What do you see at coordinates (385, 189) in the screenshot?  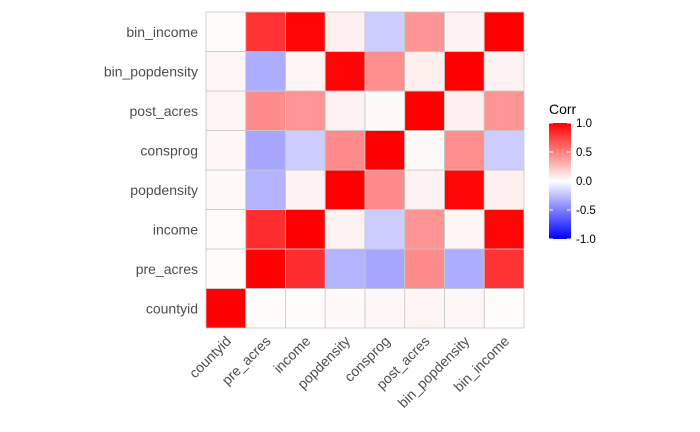 I see `heatmap-cell-consprog-popdensity` at bounding box center [385, 189].